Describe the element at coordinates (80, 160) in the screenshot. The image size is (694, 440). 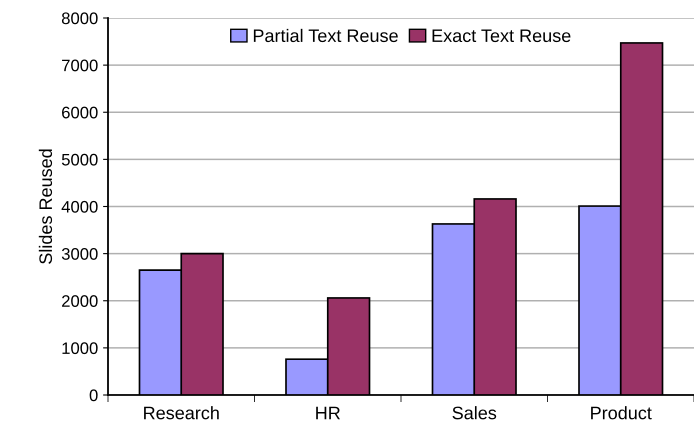
I see `y-tick-label: 5000` at that location.